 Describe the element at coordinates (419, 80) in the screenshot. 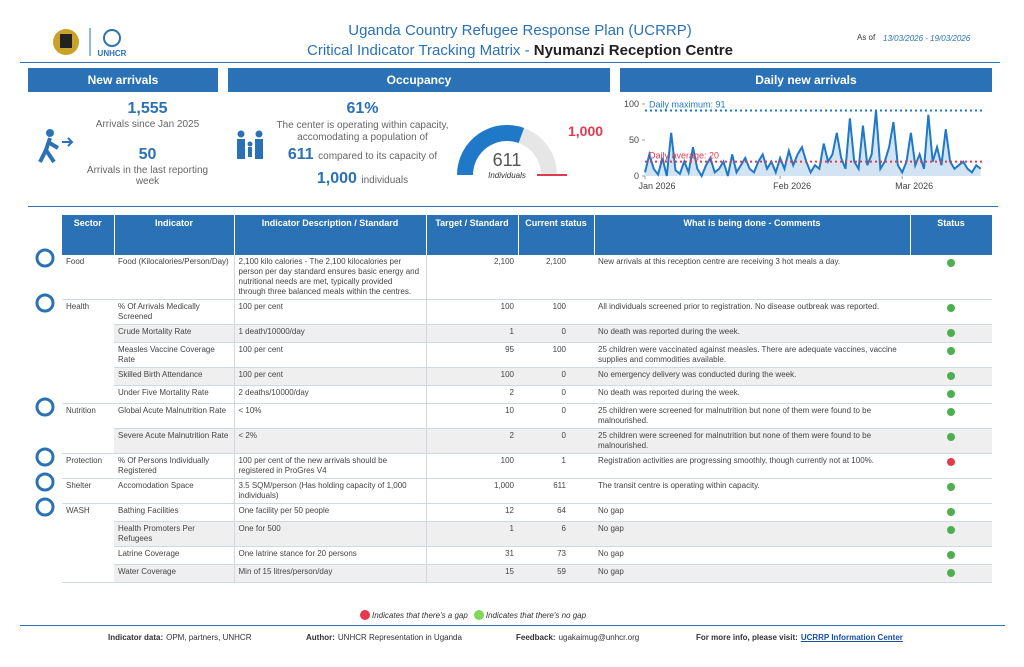

I see `panel-header: Occupancy` at that location.